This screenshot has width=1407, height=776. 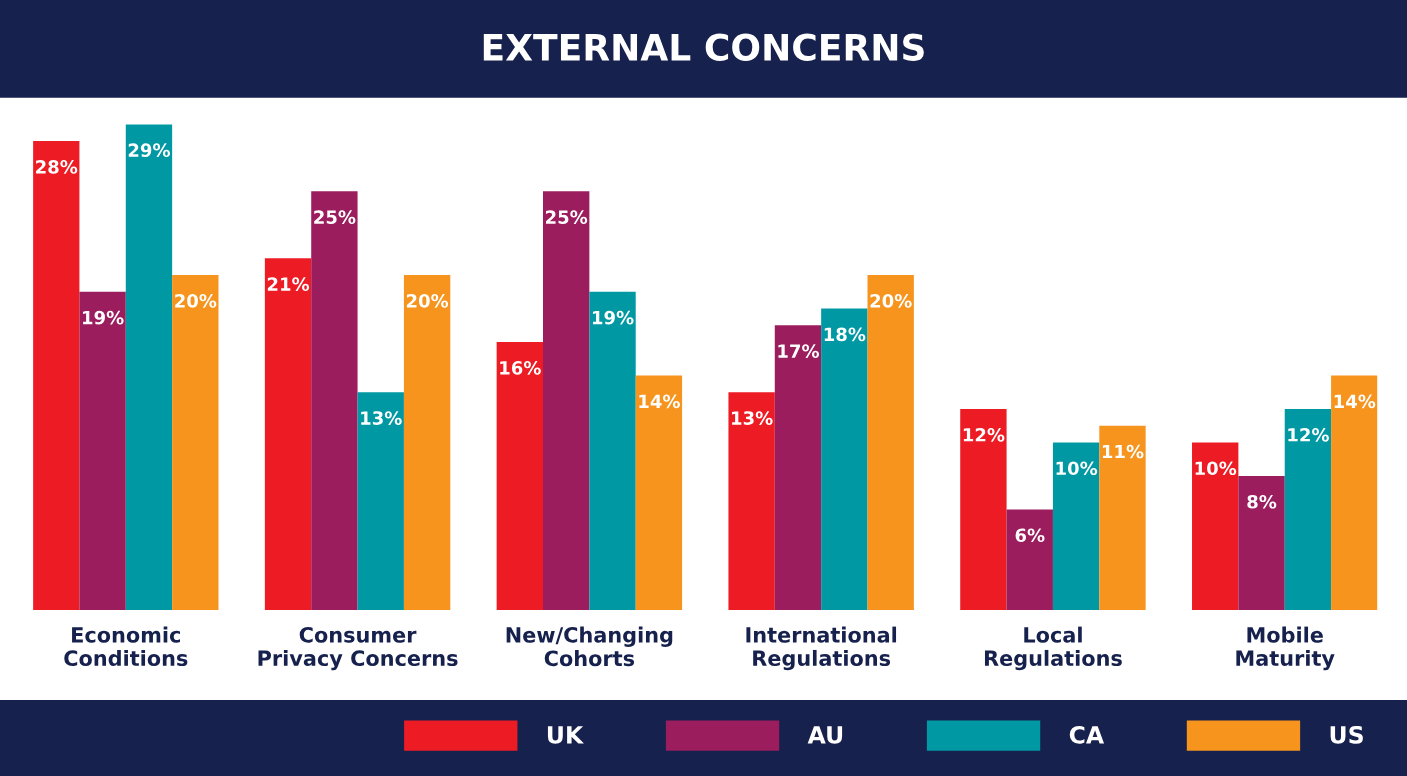 What do you see at coordinates (126, 646) in the screenshot?
I see `x-tick-label: Economic Conditions` at bounding box center [126, 646].